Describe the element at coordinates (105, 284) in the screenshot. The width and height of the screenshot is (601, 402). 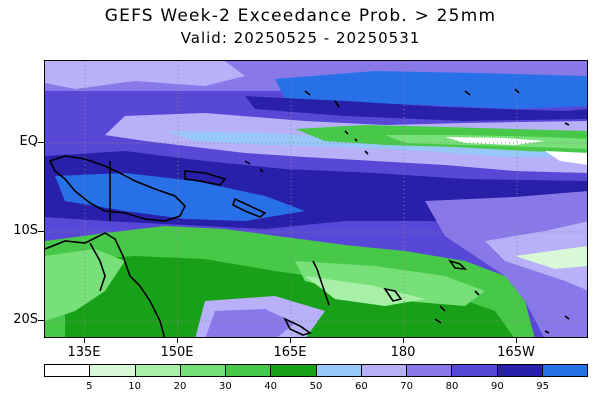
I see `coast-australia` at that location.